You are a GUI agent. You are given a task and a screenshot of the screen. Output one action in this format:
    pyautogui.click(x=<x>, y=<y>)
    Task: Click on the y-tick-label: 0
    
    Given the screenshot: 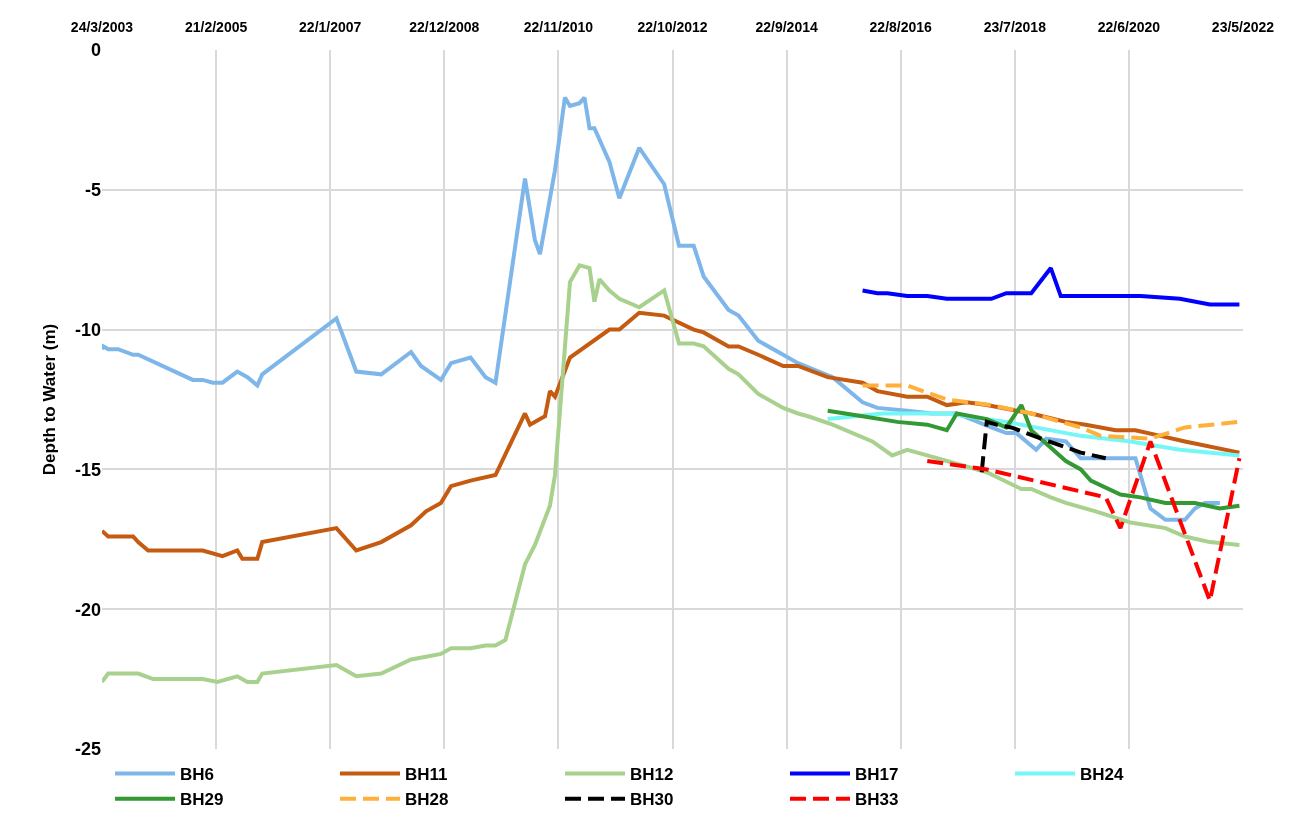 What is the action you would take?
    pyautogui.click(x=95, y=50)
    